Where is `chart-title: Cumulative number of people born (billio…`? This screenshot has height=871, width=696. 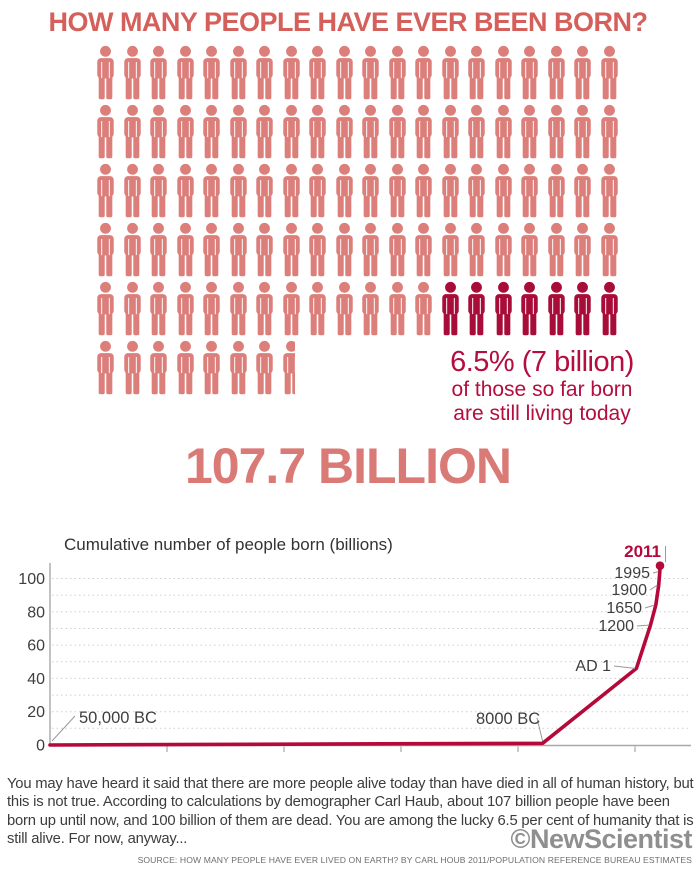
chart-title: Cumulative number of people born (billio… is located at coordinates (228, 544).